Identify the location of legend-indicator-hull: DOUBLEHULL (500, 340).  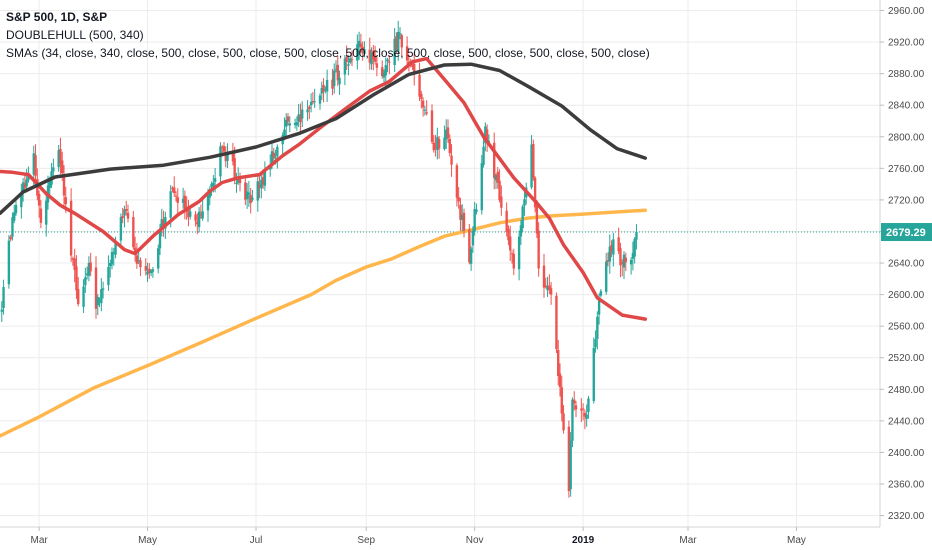
(75, 35).